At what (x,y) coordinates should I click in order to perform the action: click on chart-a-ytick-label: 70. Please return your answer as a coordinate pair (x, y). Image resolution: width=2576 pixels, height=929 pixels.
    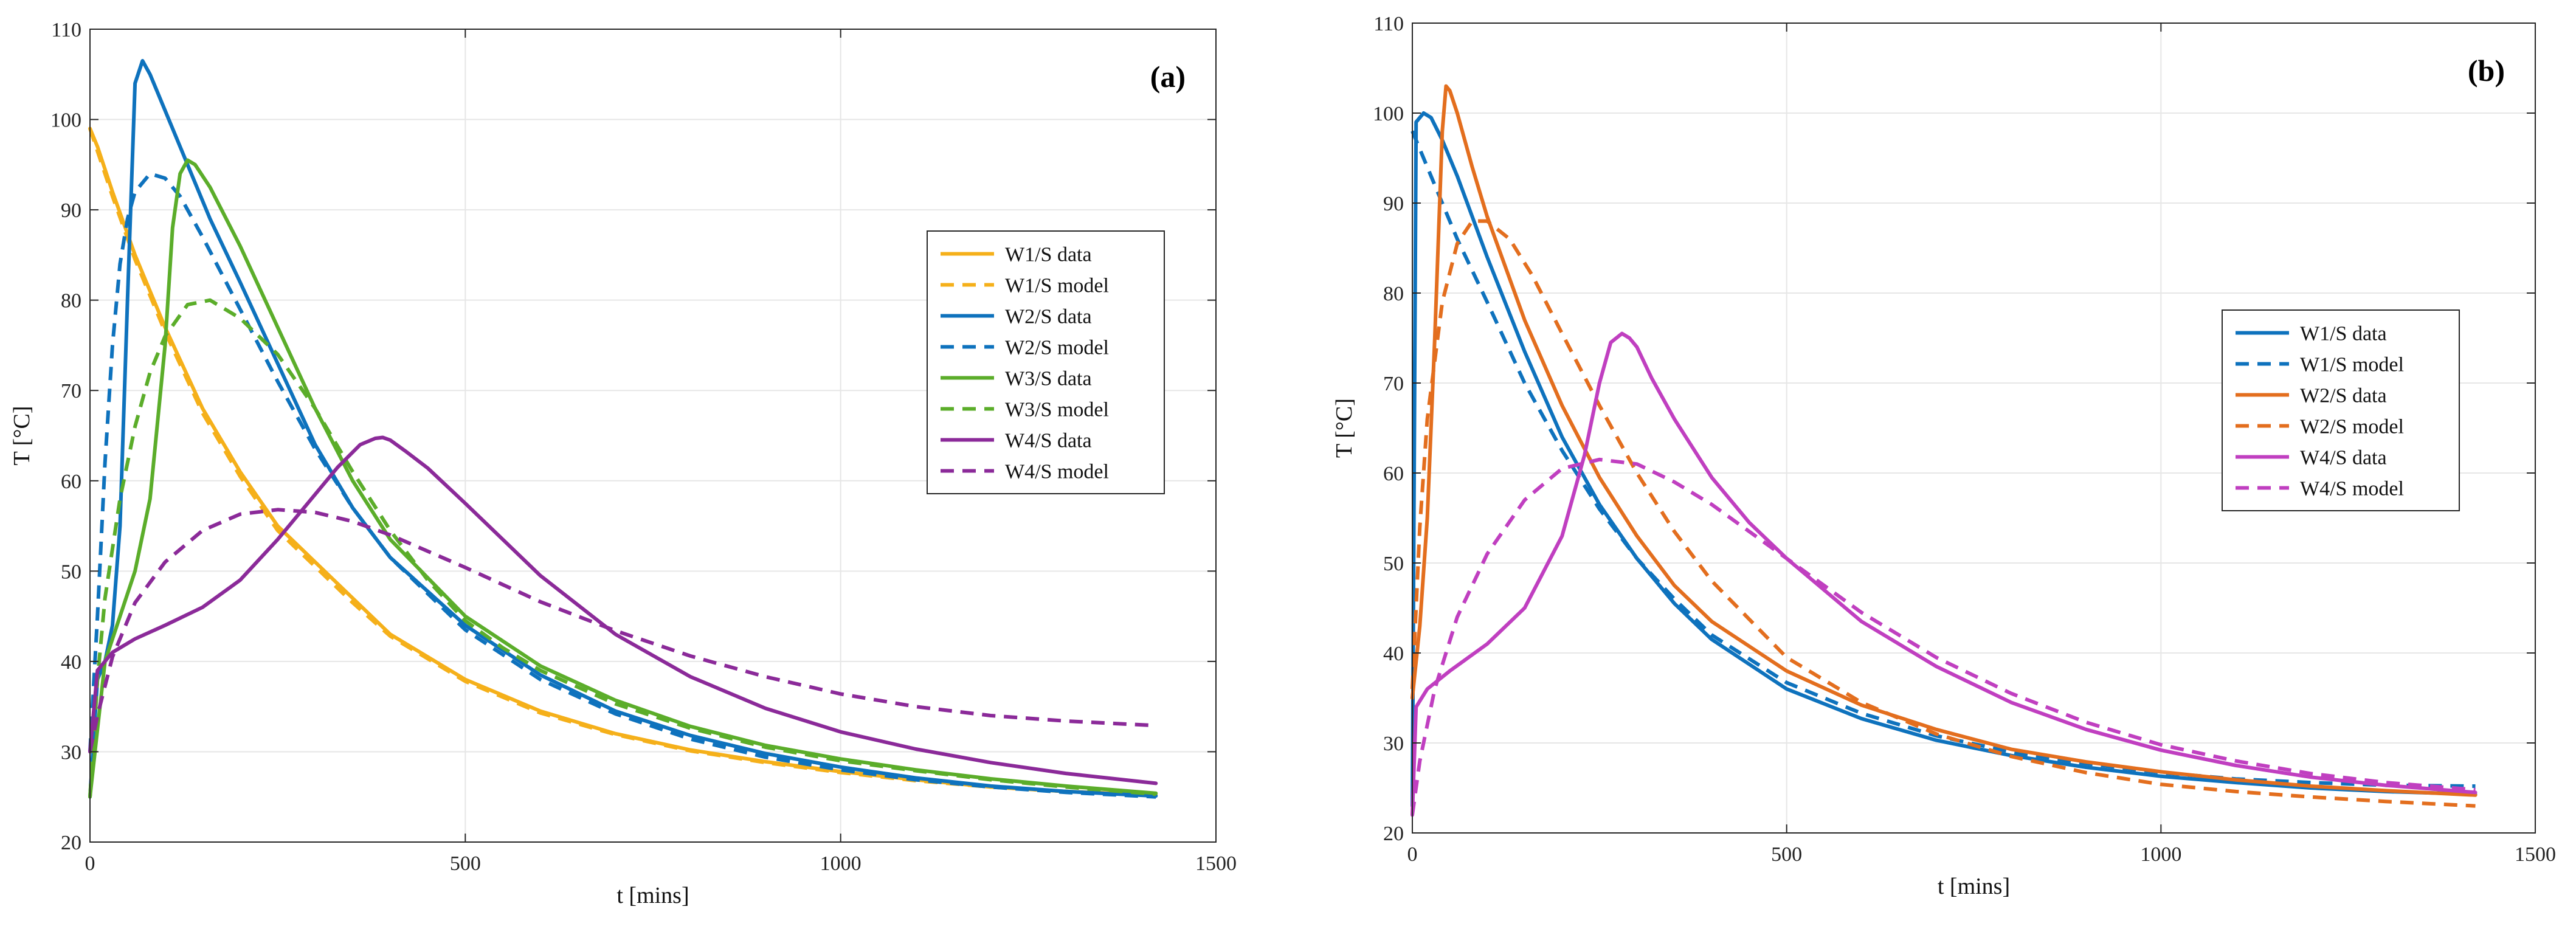
    Looking at the image, I should click on (71, 391).